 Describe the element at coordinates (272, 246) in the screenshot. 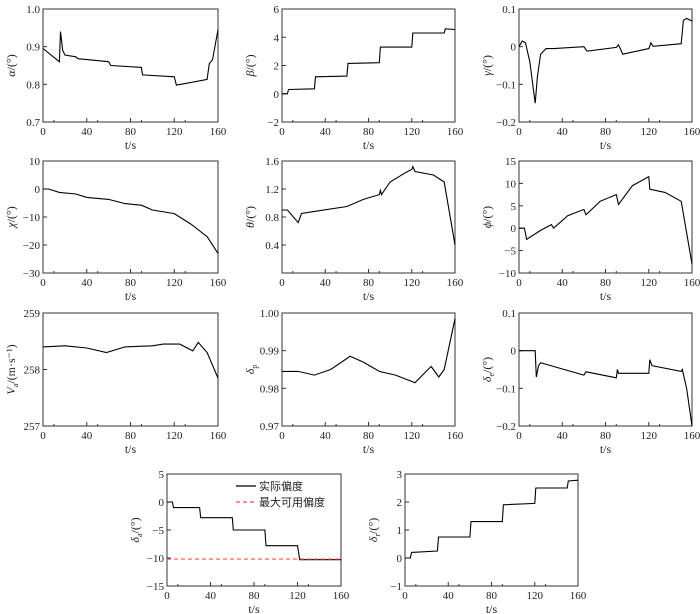

I see `y-tick-label: 0.4` at that location.